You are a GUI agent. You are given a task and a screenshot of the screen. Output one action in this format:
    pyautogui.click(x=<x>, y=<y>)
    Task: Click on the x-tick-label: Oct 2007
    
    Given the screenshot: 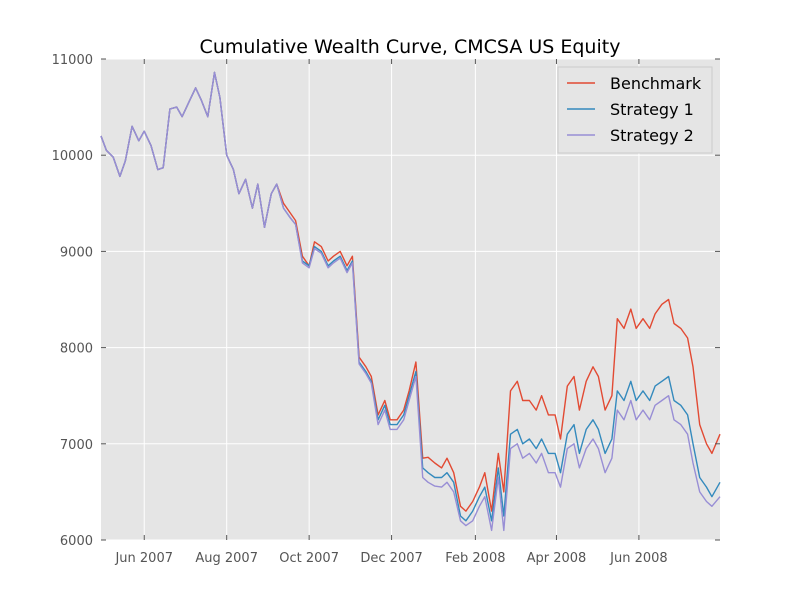 What is the action you would take?
    pyautogui.click(x=309, y=558)
    